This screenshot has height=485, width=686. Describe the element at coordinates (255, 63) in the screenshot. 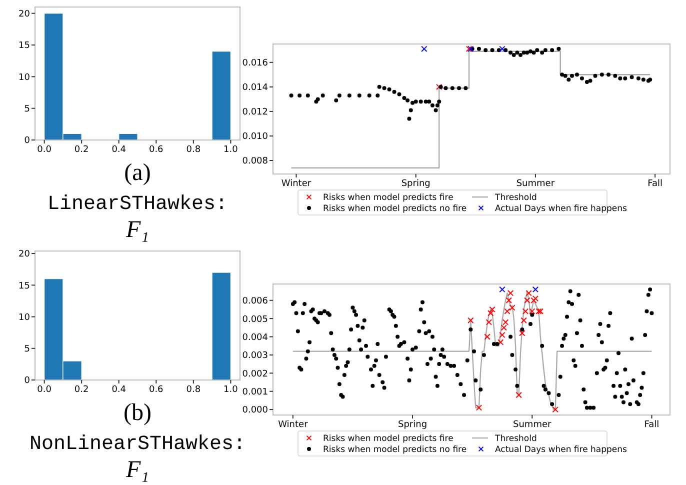

I see `y-tick-label: 0.016` at that location.